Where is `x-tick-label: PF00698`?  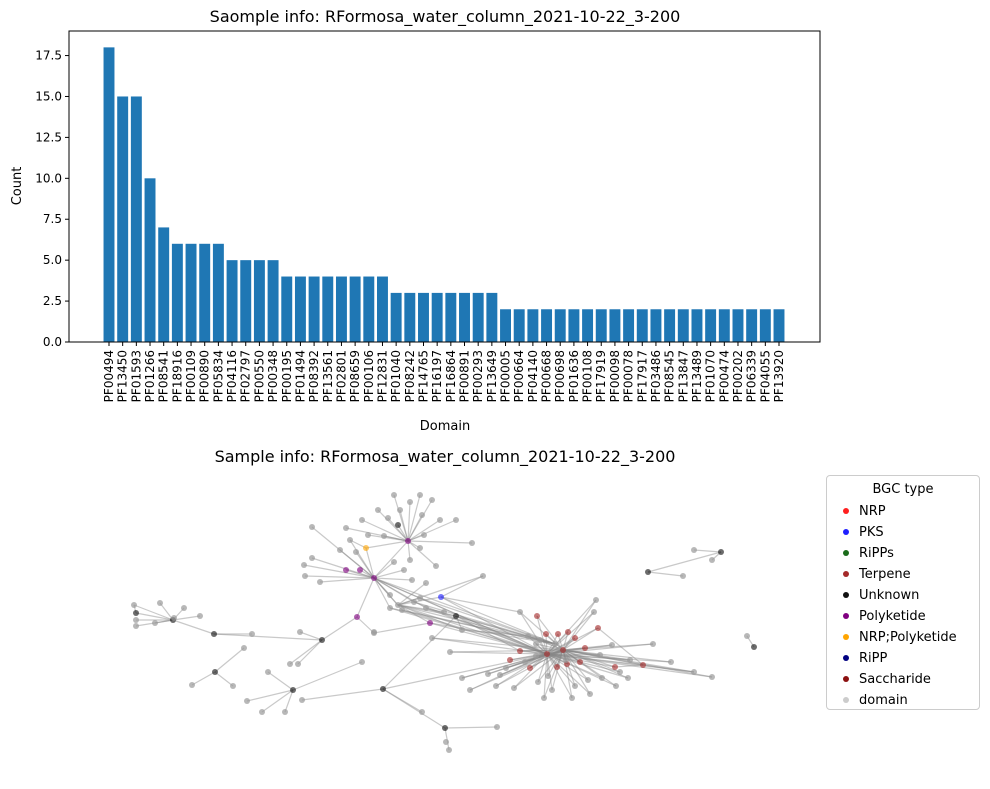 x-tick-label: PF00698 is located at coordinates (560, 376).